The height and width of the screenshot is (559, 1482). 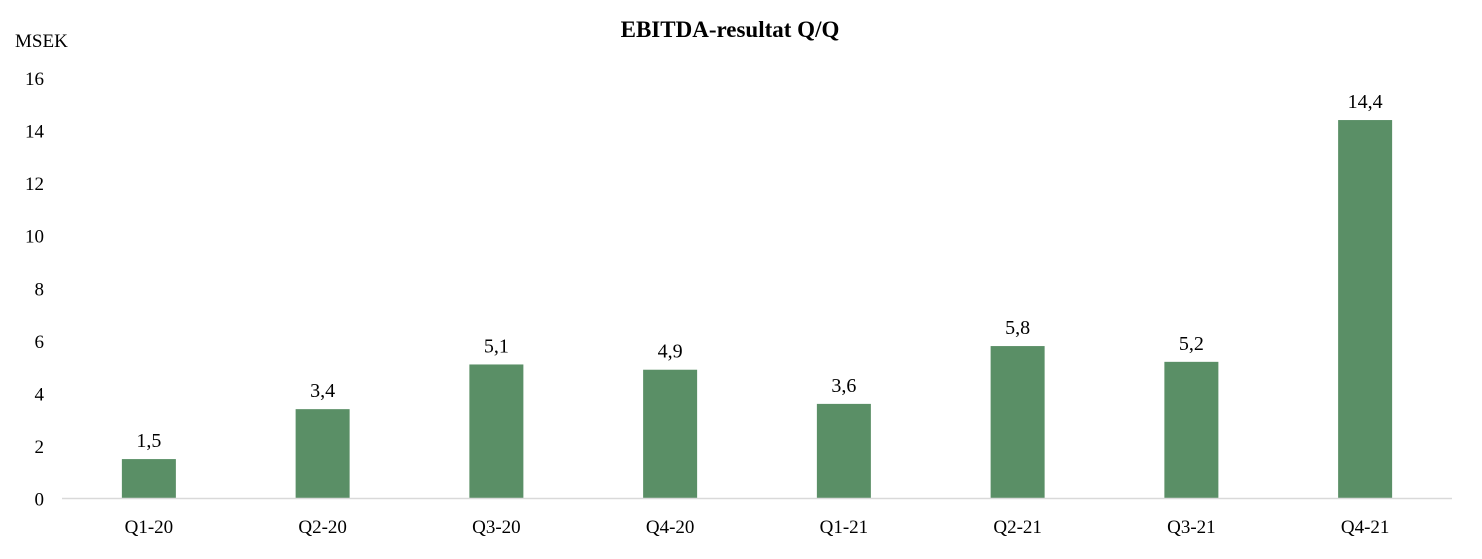 I want to click on y-tick-label: 0, so click(x=40, y=500).